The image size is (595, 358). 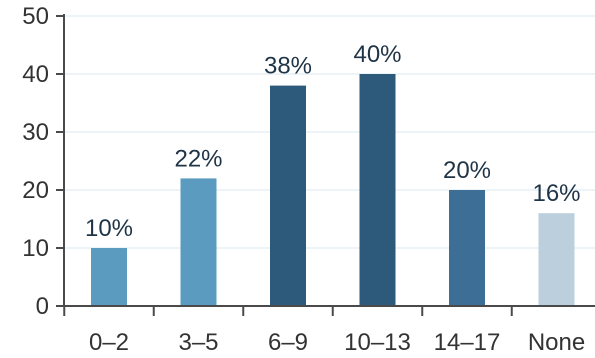 I want to click on data-label: 40%, so click(x=377, y=54).